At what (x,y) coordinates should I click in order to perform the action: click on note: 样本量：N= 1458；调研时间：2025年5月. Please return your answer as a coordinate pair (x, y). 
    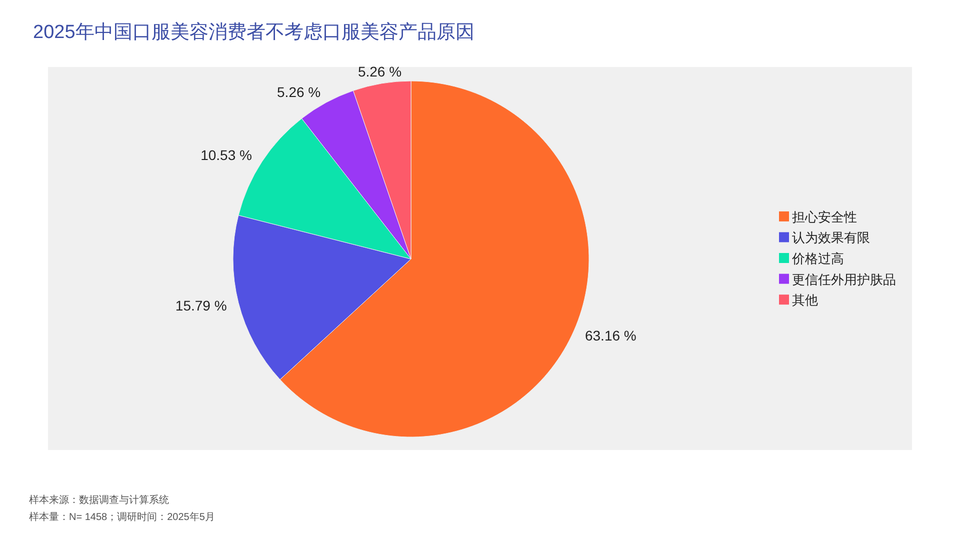
    Looking at the image, I should click on (122, 517).